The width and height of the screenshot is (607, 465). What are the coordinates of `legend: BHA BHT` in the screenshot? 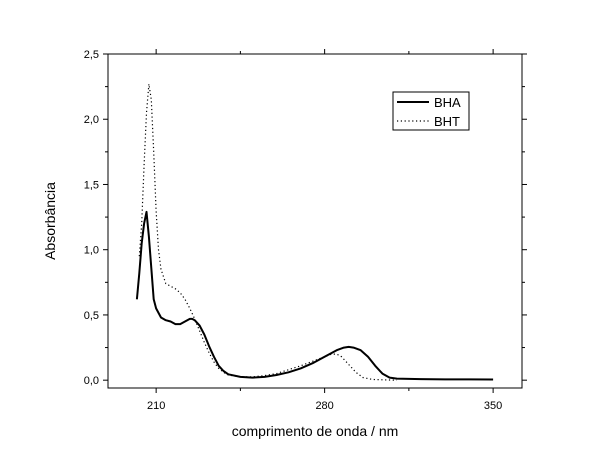 It's located at (431, 111).